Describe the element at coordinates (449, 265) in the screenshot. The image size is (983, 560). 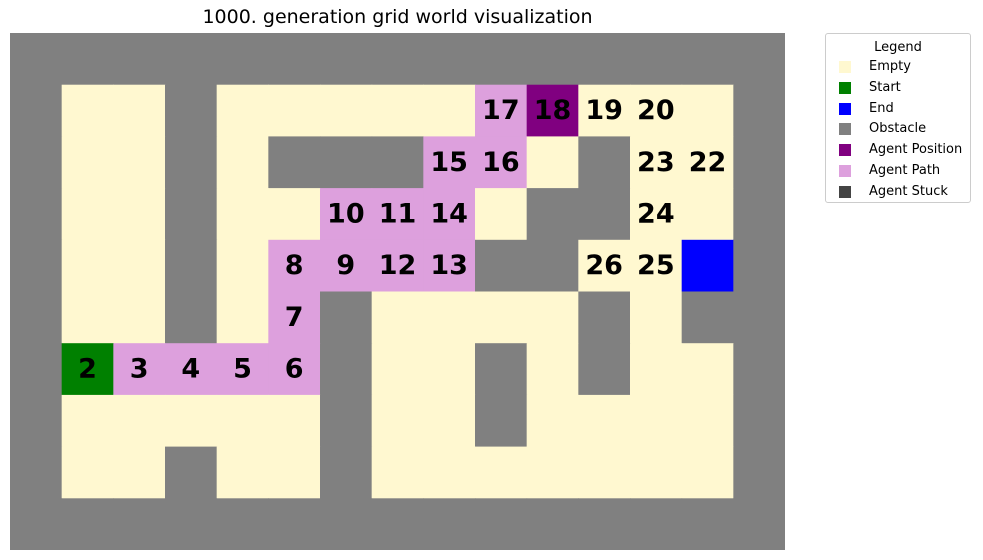
I see `step-label: 13` at that location.